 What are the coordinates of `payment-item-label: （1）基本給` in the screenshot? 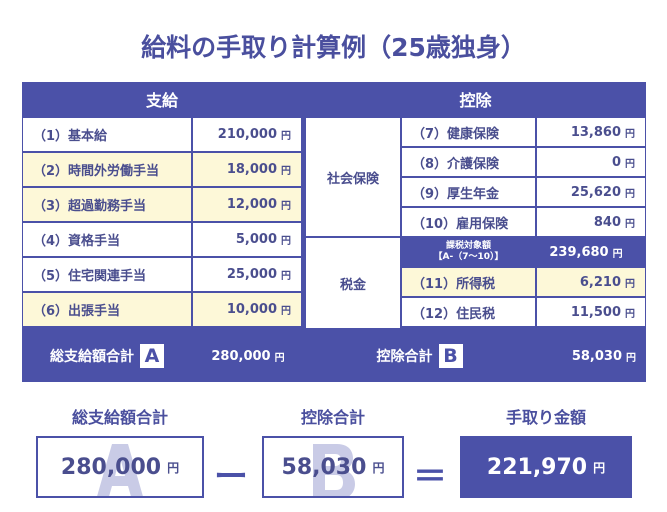 It's located at (107, 134).